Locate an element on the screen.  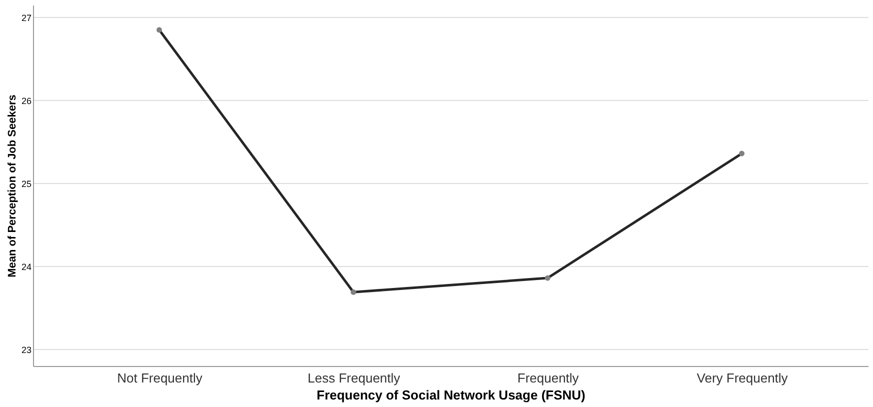
x-axis-title: Frequency of Social Network Usage (FSNU) is located at coordinates (451, 395).